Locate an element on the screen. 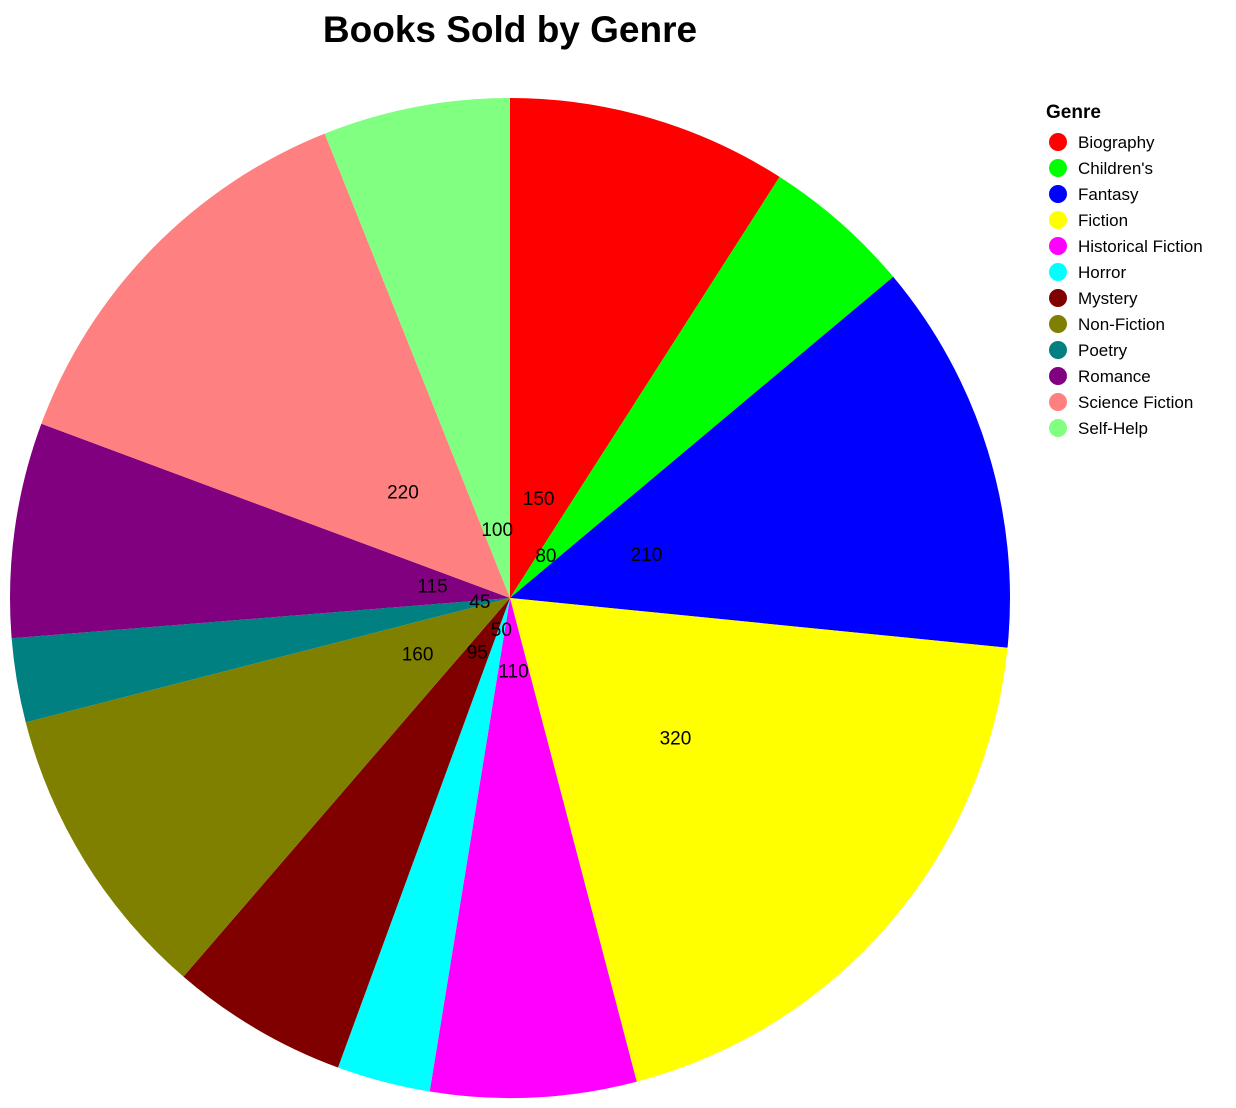 The width and height of the screenshot is (1236, 1108). data-label-historical-fiction: 110 is located at coordinates (513, 672).